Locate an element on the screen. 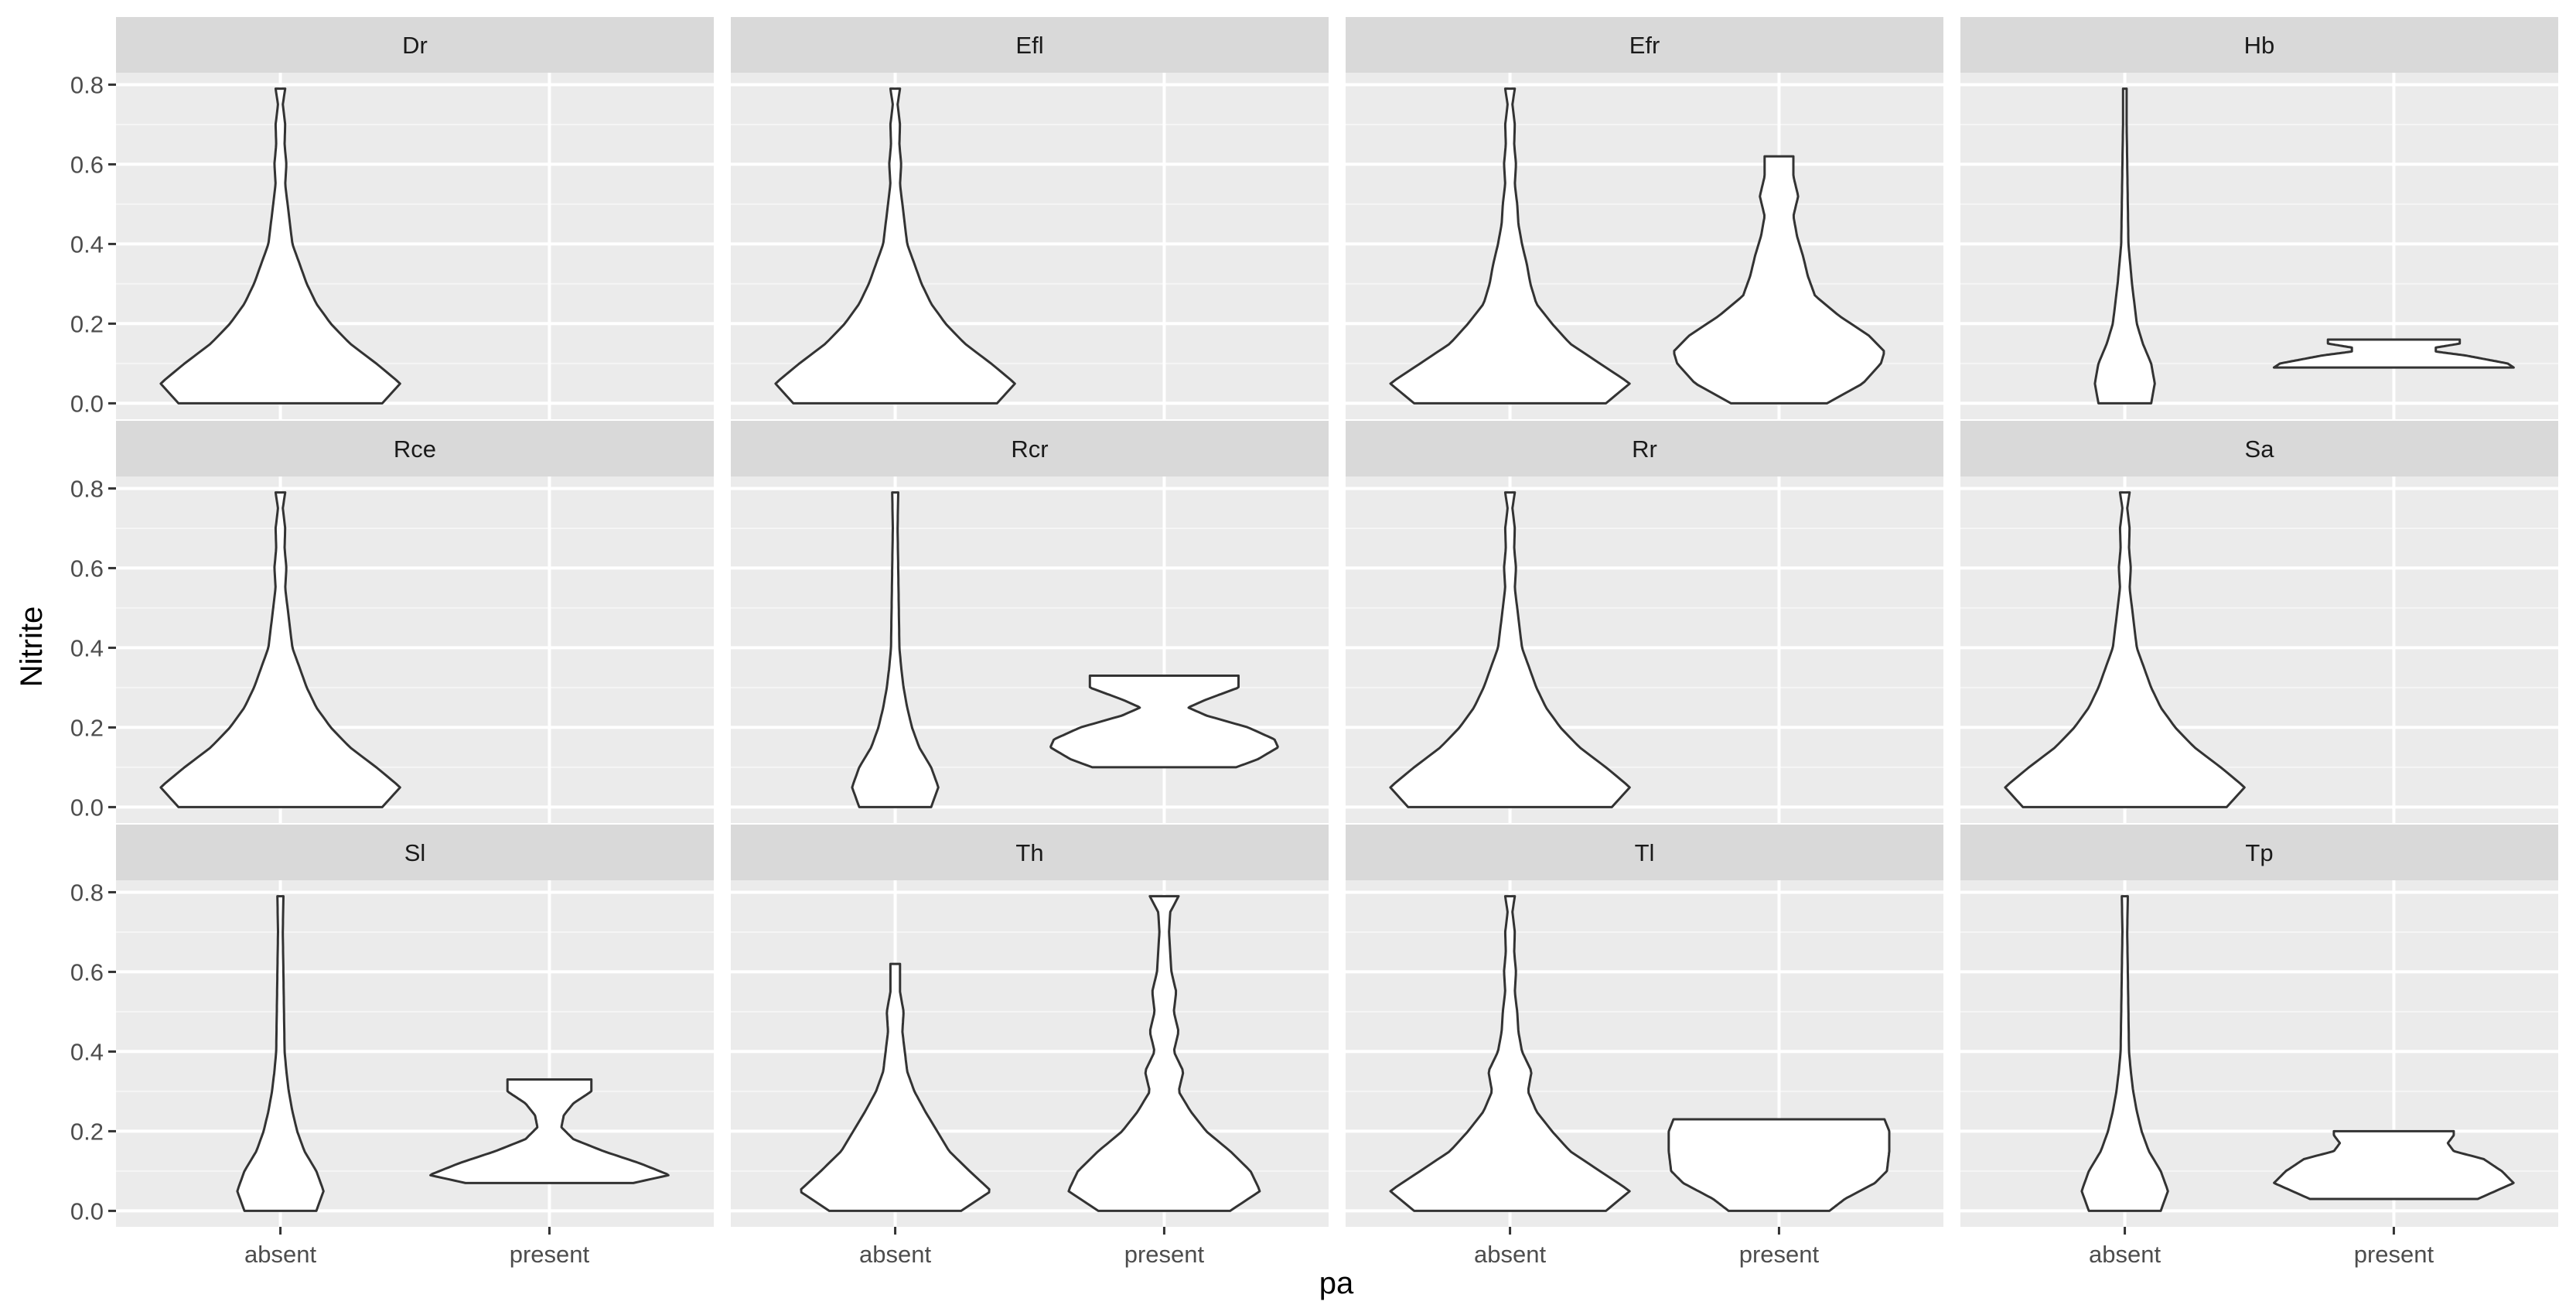 Image resolution: width=2576 pixels, height=1315 pixels. facet-strip-label: Rr is located at coordinates (1645, 449).